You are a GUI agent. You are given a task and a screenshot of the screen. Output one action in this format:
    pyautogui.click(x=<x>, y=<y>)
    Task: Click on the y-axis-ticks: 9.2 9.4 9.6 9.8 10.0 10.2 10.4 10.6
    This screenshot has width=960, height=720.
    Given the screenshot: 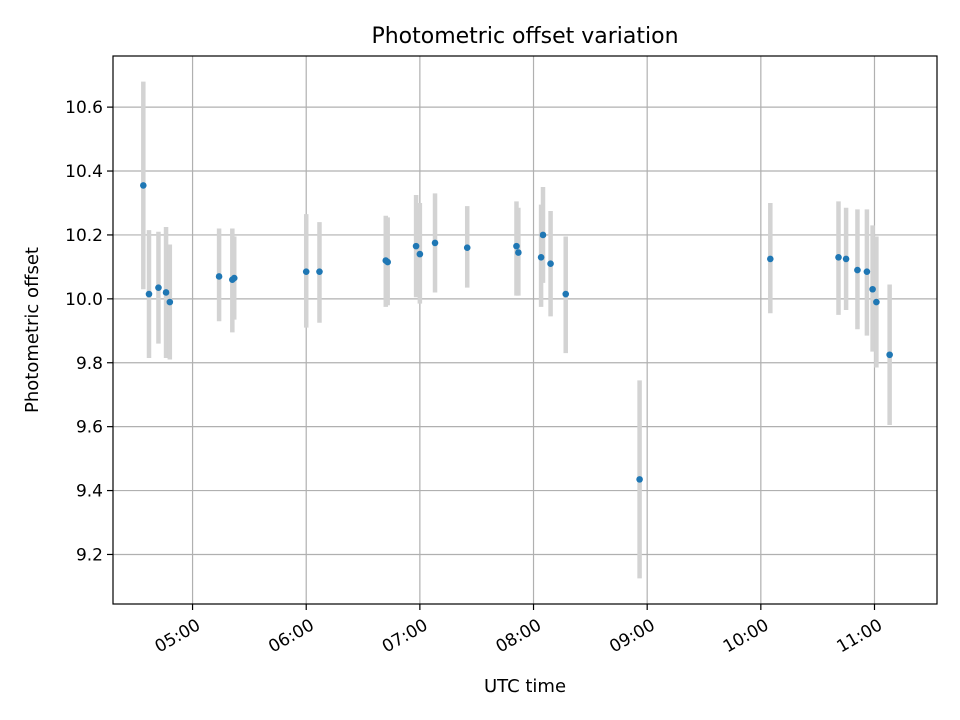 What is the action you would take?
    pyautogui.click(x=89, y=331)
    